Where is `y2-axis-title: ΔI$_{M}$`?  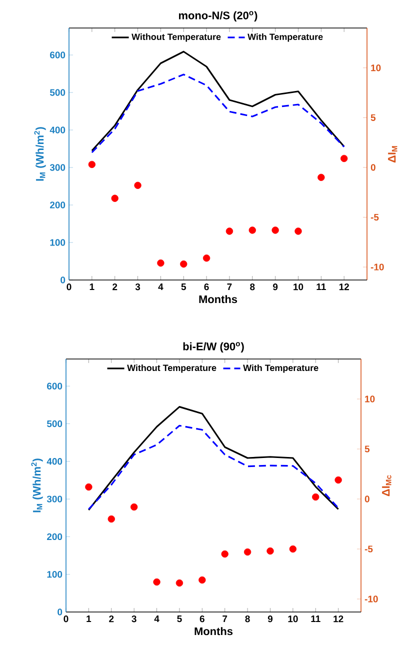 y2-axis-title: ΔI$_{M}$ is located at coordinates (393, 154).